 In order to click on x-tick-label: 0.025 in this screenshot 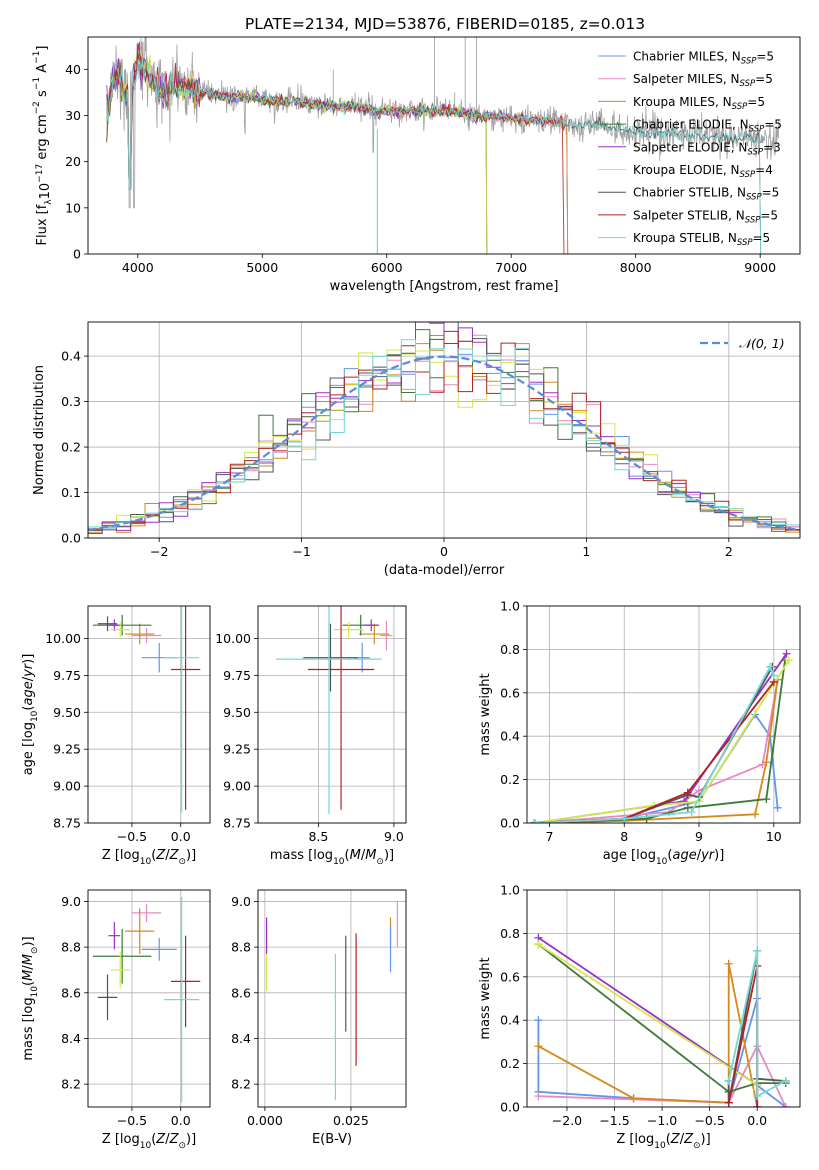, I will do `click(351, 1120)`.